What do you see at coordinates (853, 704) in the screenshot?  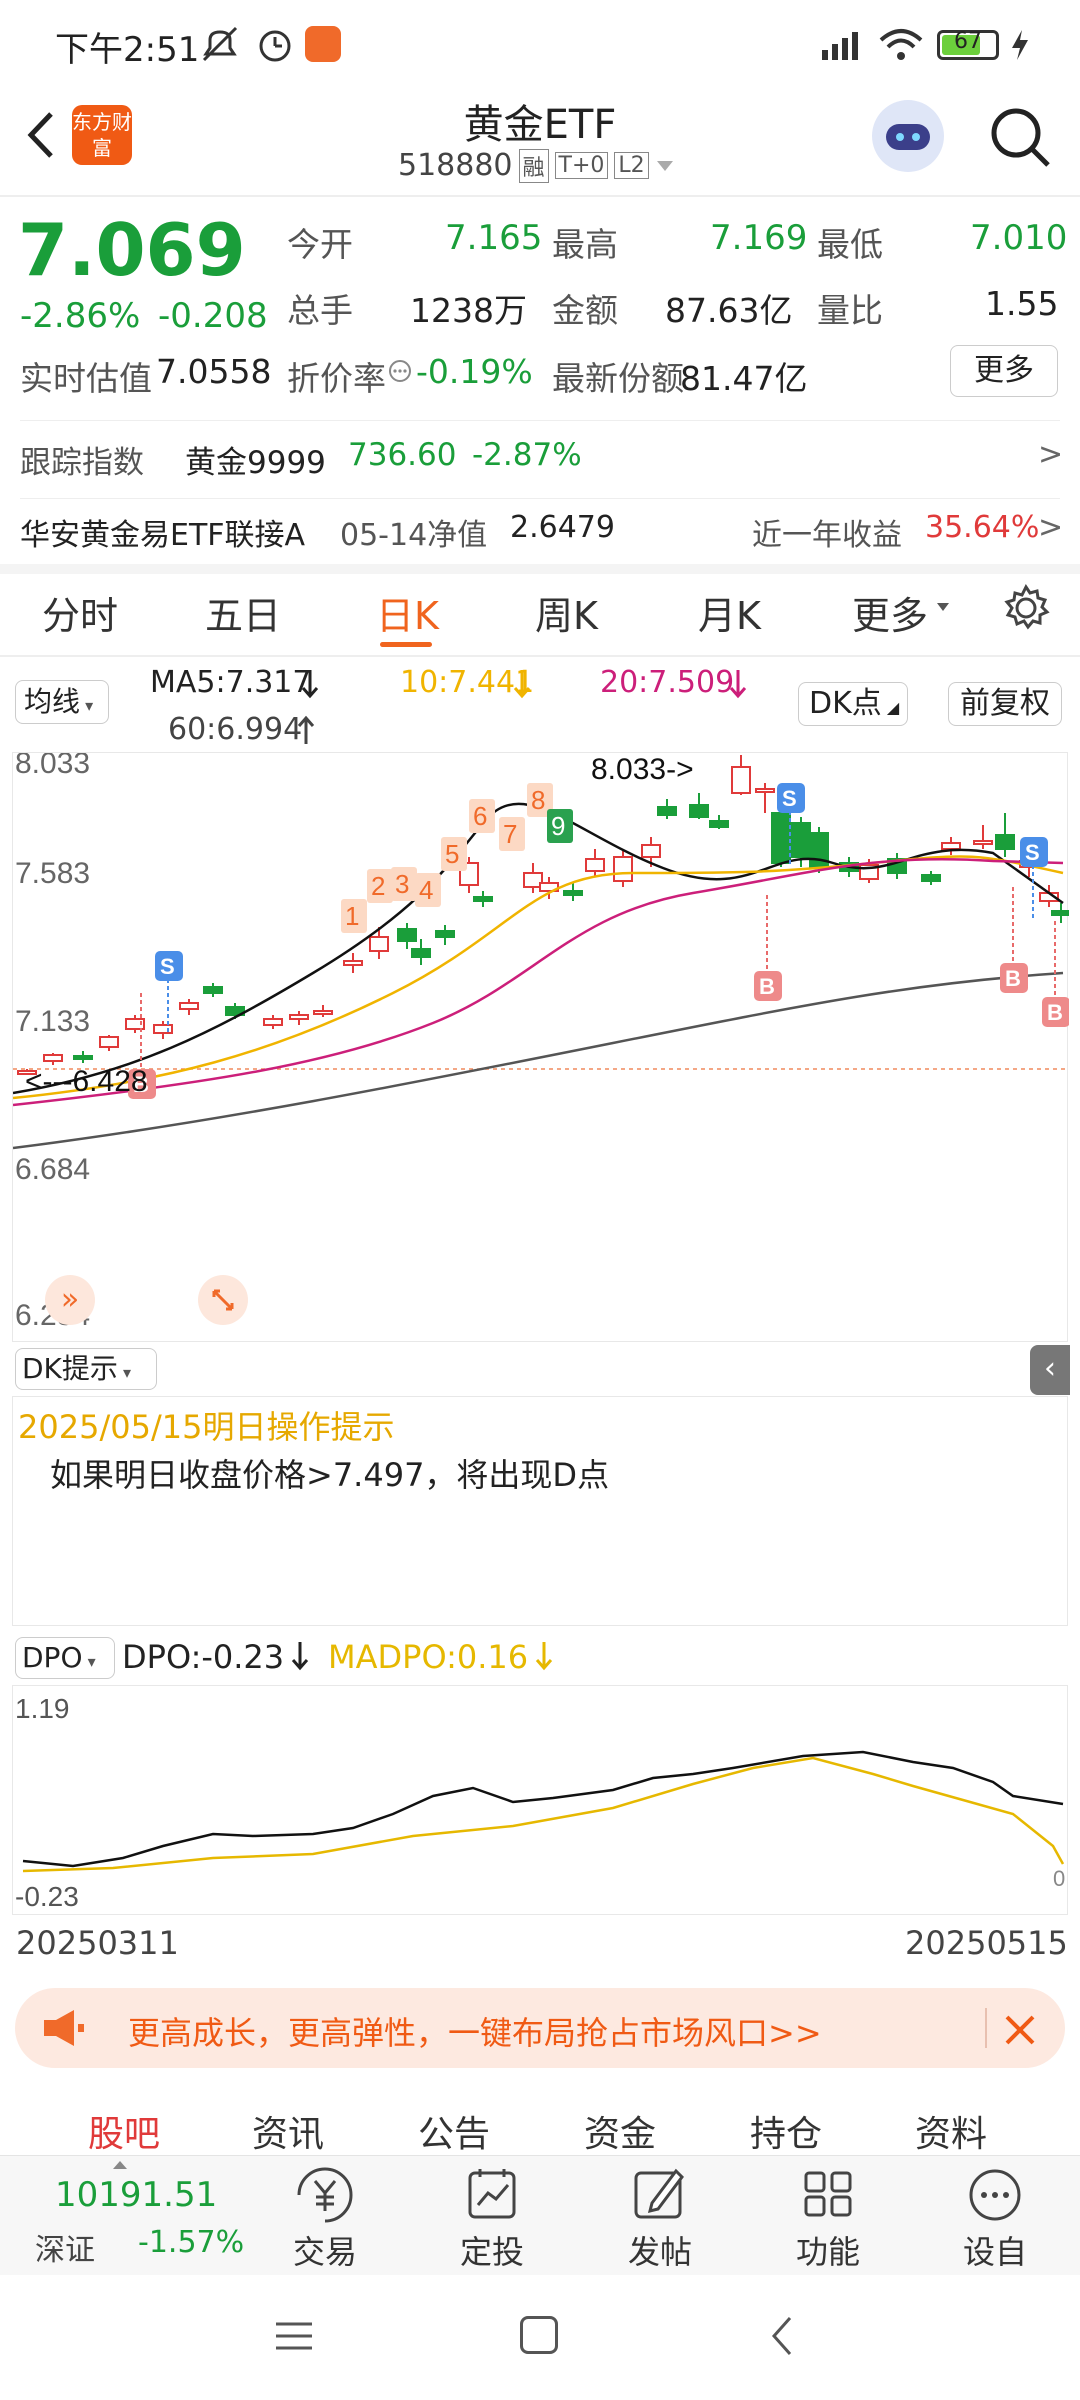 I see `dk-point-toggle: DK点 ◢` at bounding box center [853, 704].